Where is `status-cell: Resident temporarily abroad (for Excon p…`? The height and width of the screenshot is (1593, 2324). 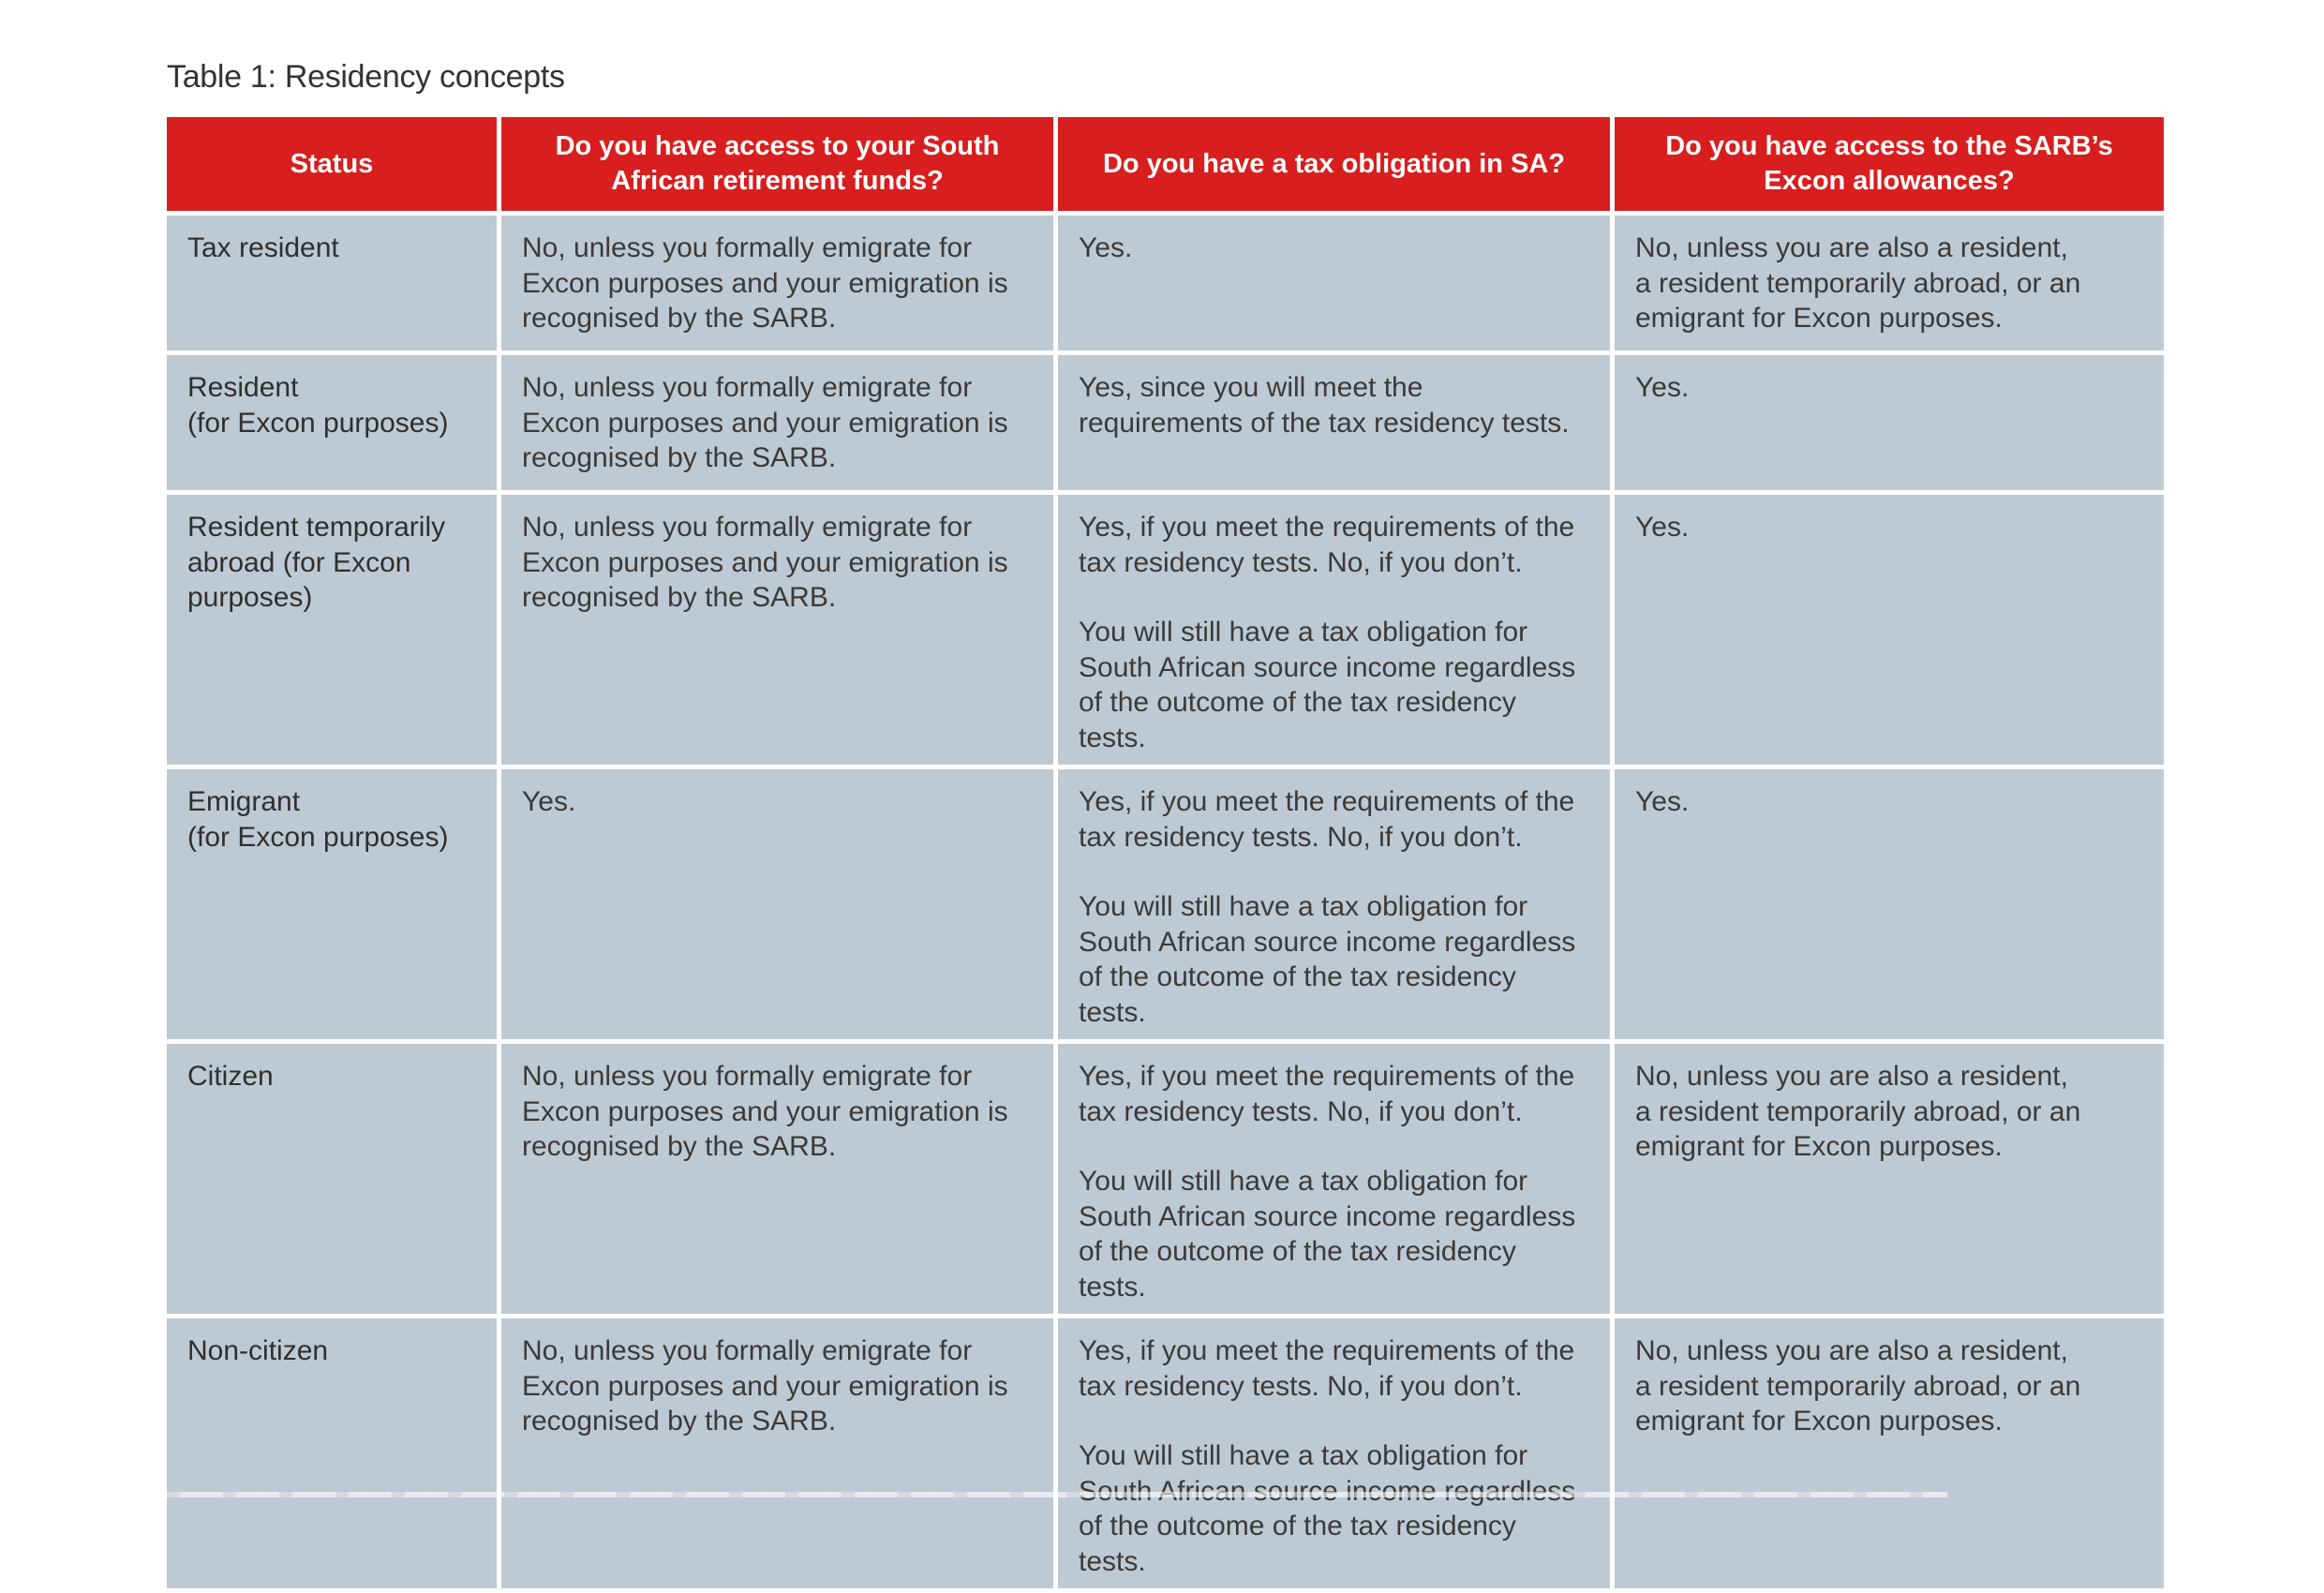 status-cell: Resident temporarily abroad (for Excon p… is located at coordinates (332, 630).